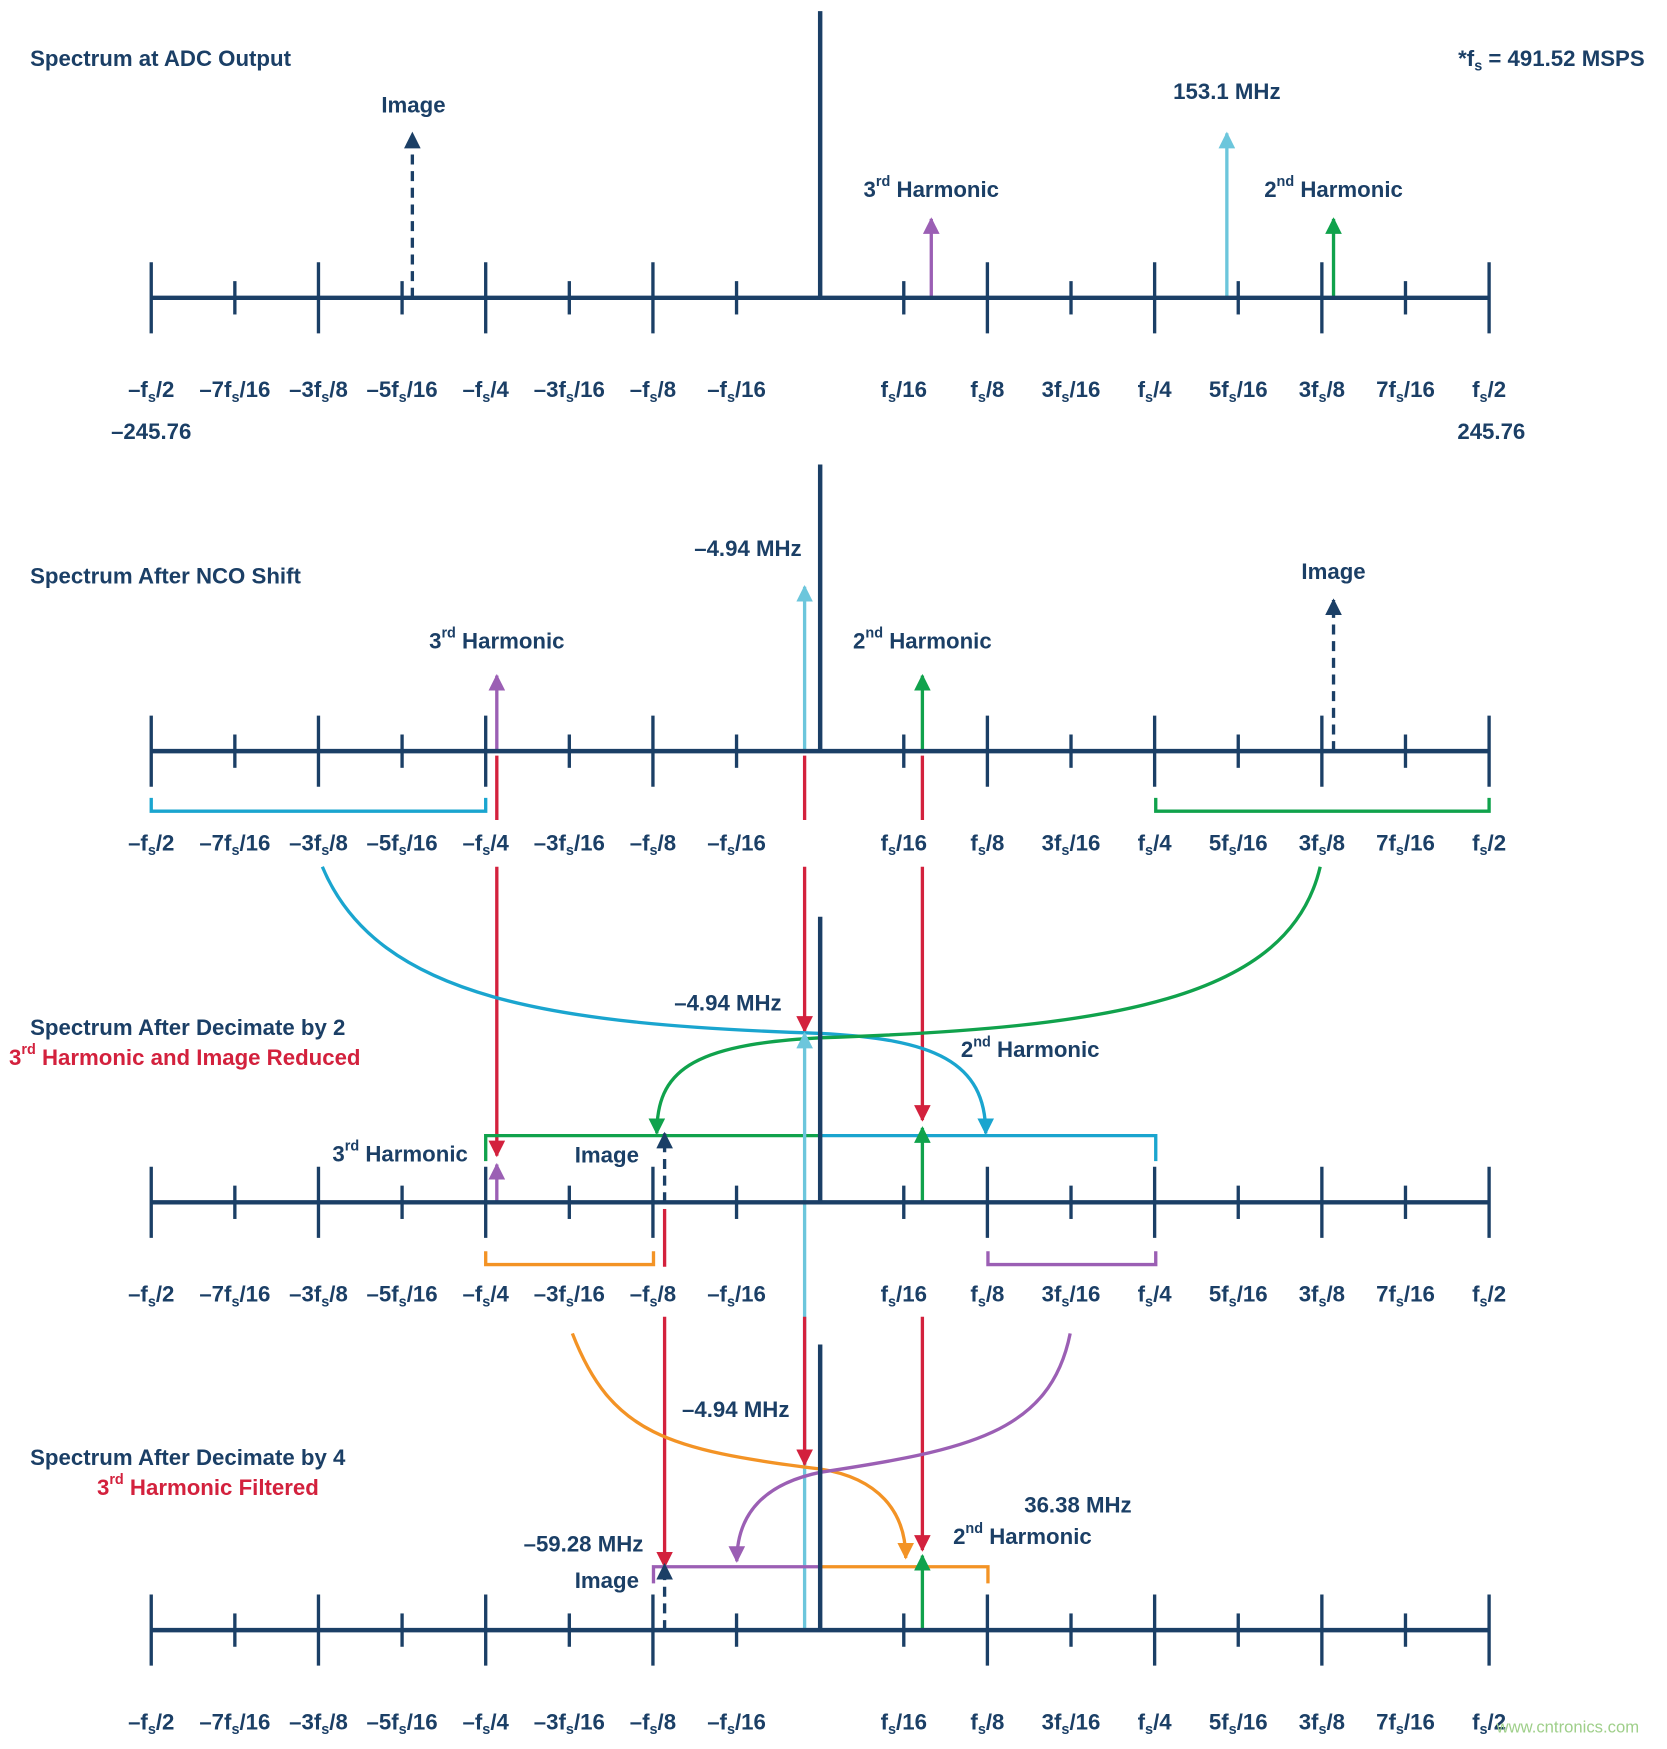 Image resolution: width=1667 pixels, height=1749 pixels. Describe the element at coordinates (234, 1723) in the screenshot. I see `tick-label: –7fs/16` at that location.